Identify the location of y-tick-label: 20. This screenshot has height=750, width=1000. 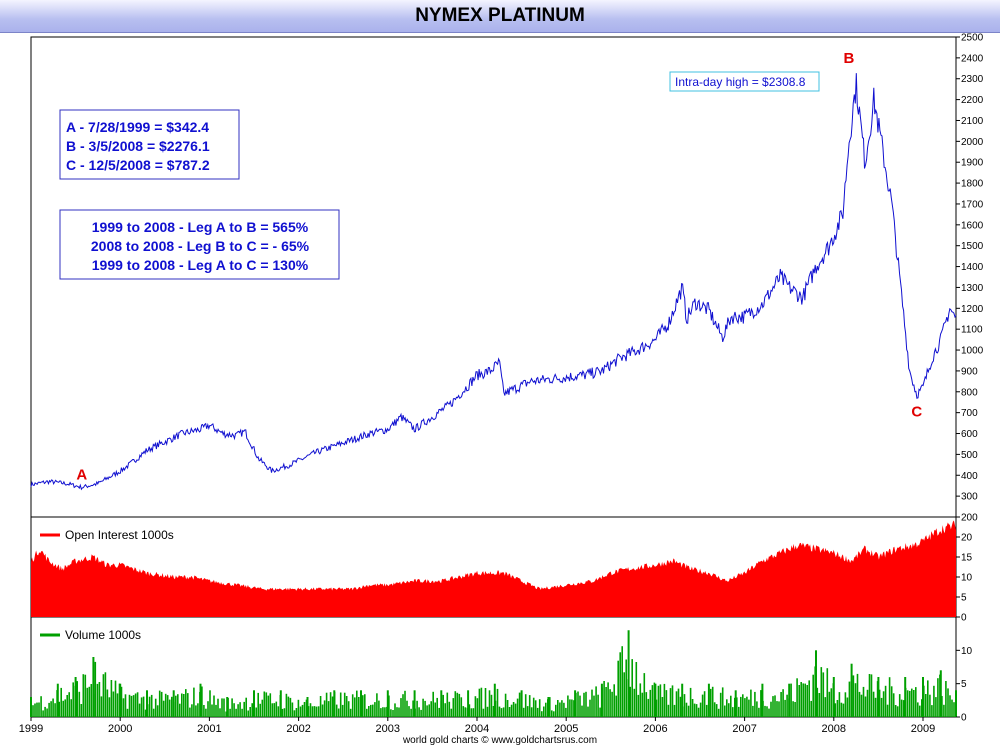
(967, 538).